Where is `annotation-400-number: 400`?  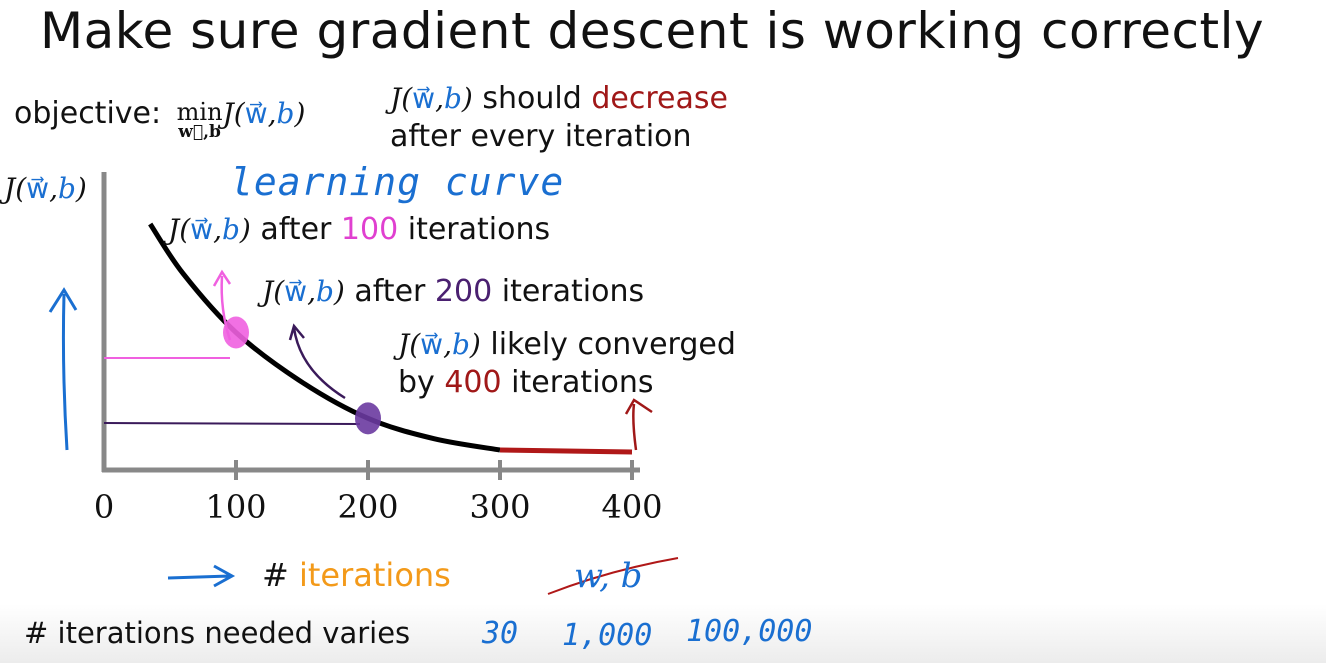 annotation-400-number: 400 is located at coordinates (473, 382).